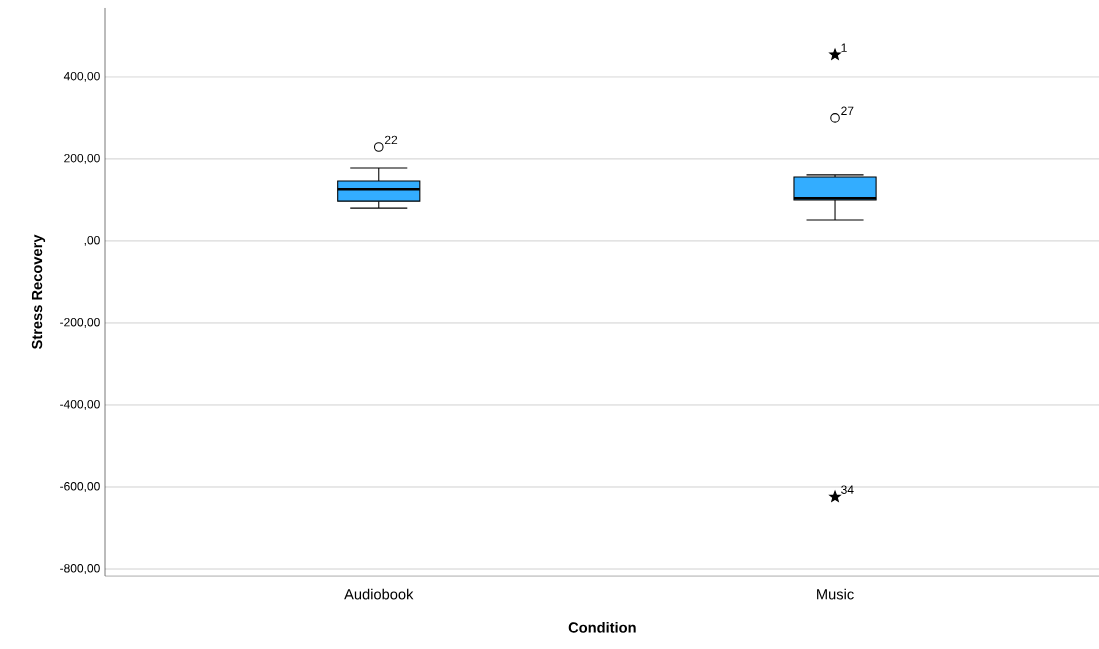 Image resolution: width=1099 pixels, height=649 pixels. Describe the element at coordinates (391, 140) in the screenshot. I see `annotation: 22` at that location.